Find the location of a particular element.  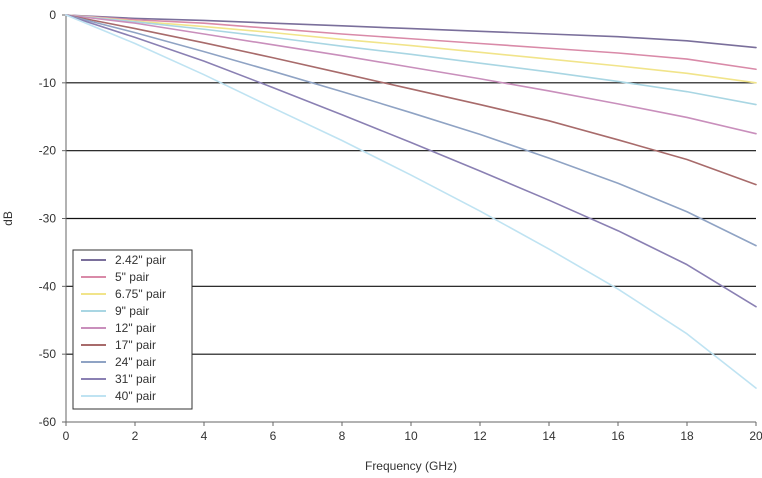

legend-label-7: 31" pair is located at coordinates (135, 379).